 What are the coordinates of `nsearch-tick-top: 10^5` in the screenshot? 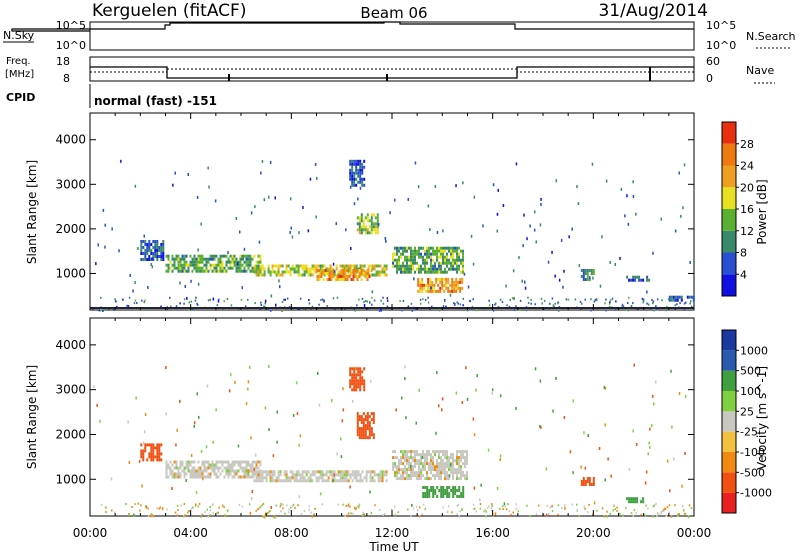 It's located at (721, 25).